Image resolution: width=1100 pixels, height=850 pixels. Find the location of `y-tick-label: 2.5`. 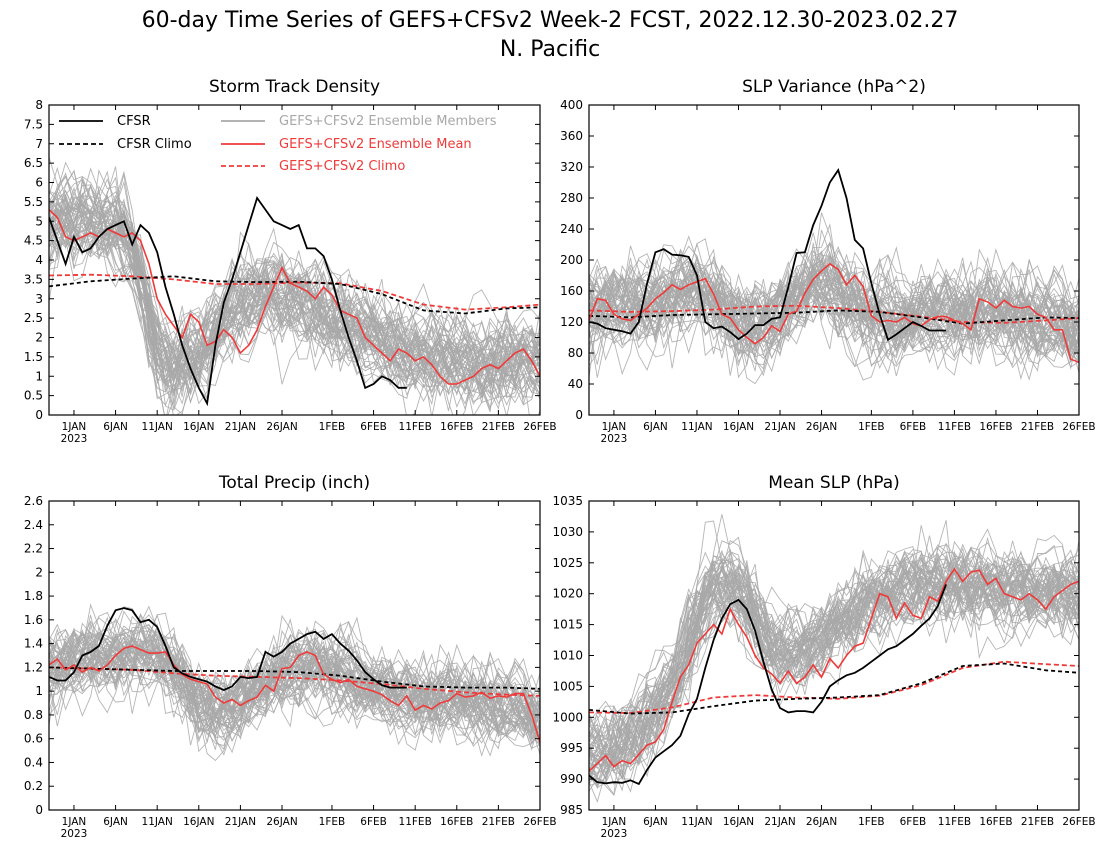

y-tick-label: 2.5 is located at coordinates (33, 318).